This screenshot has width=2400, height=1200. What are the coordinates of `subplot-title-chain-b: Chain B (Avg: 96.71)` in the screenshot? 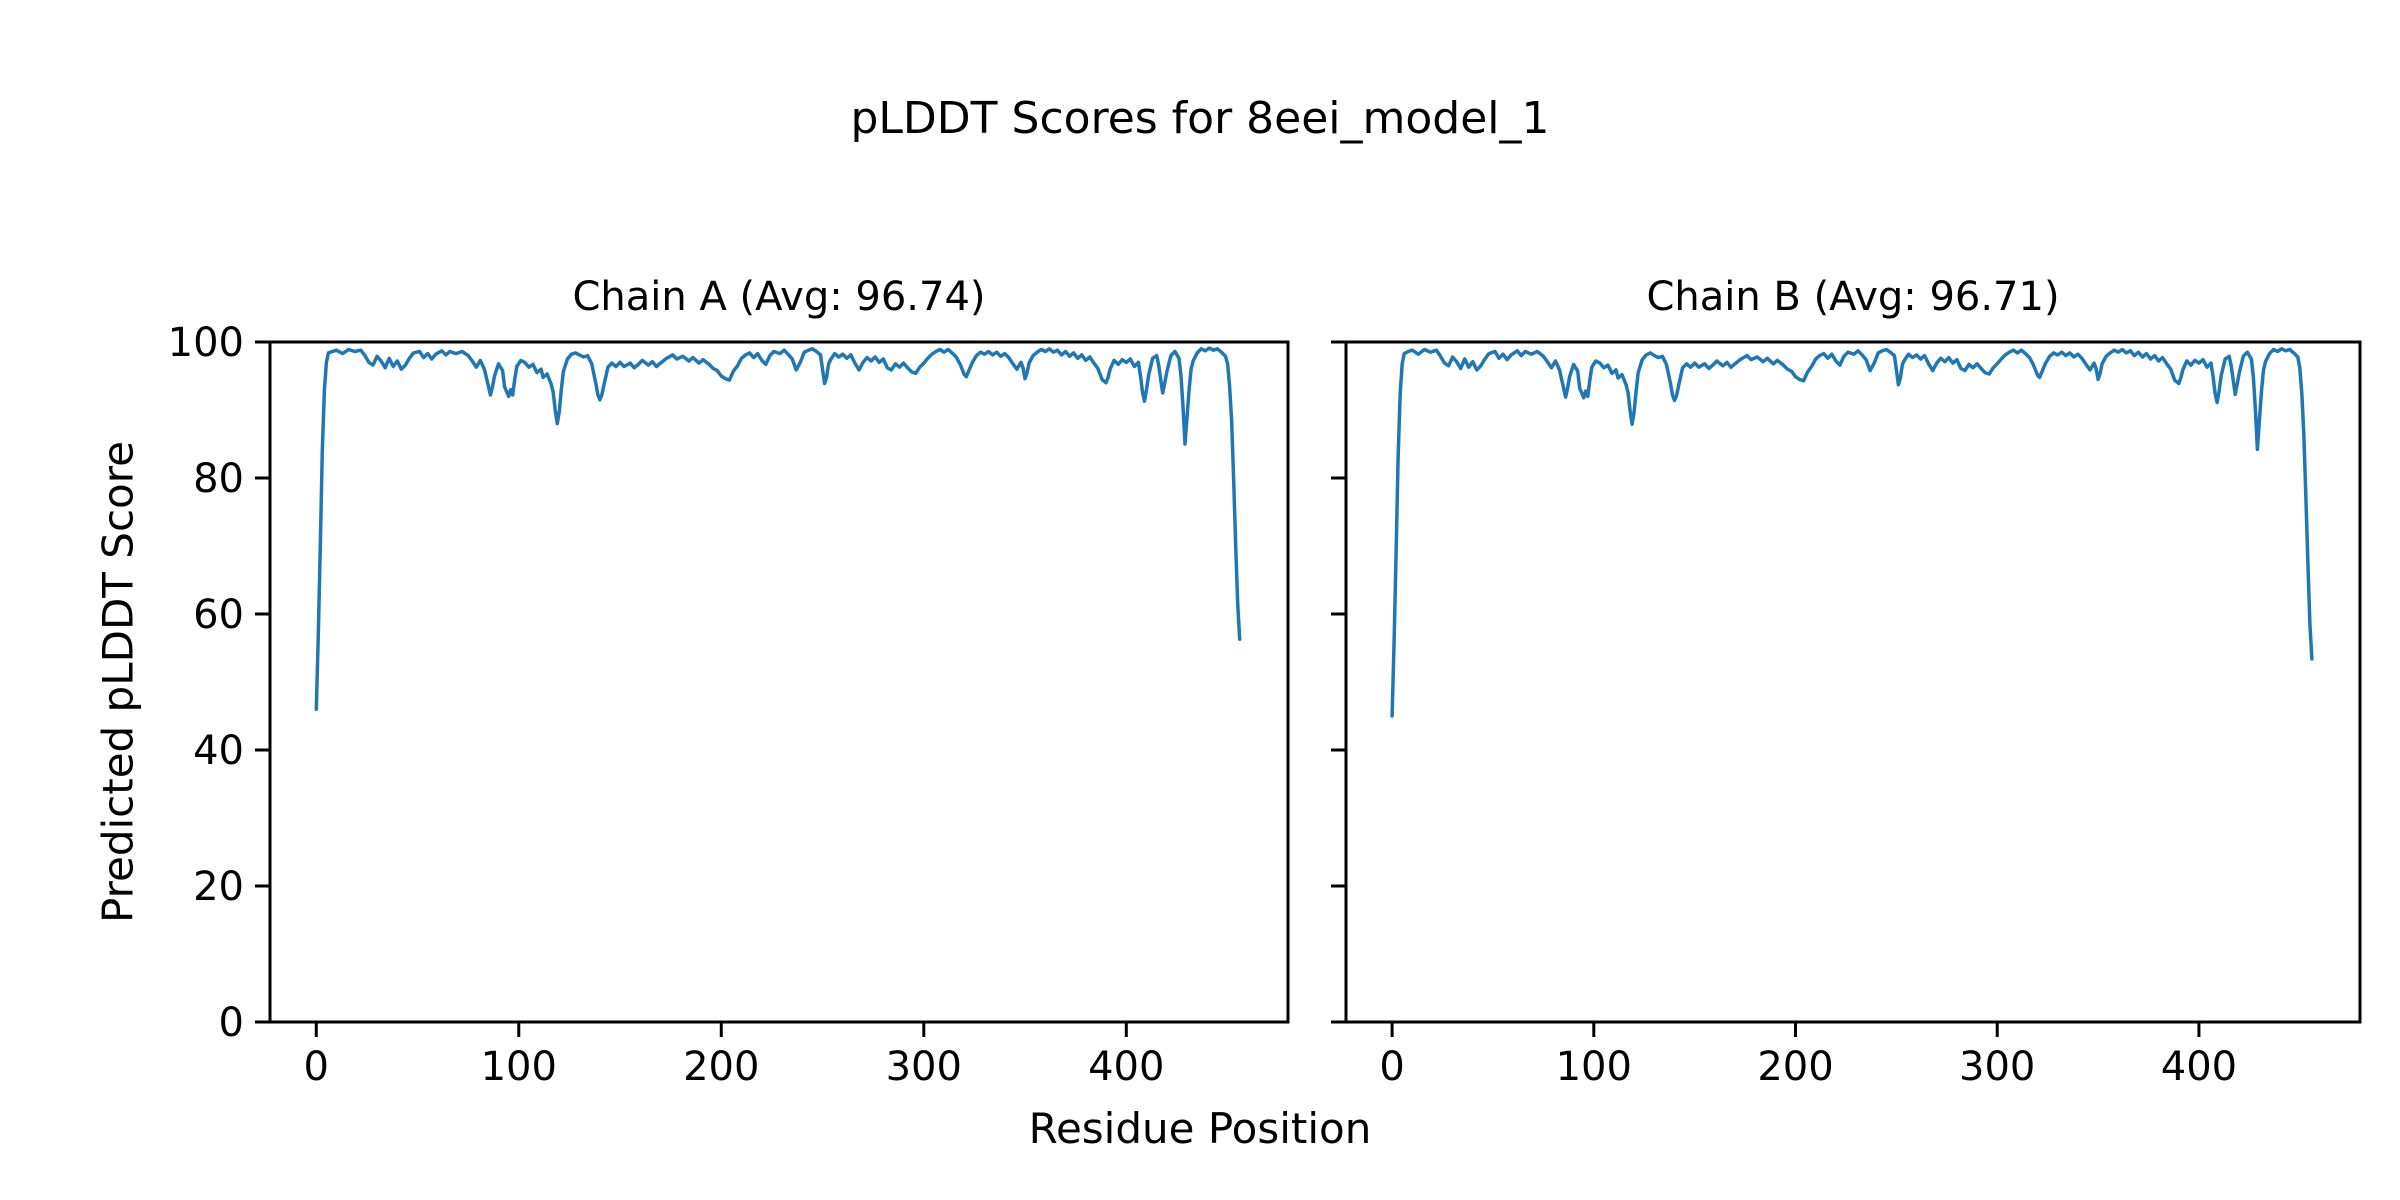 It's located at (1853, 297).